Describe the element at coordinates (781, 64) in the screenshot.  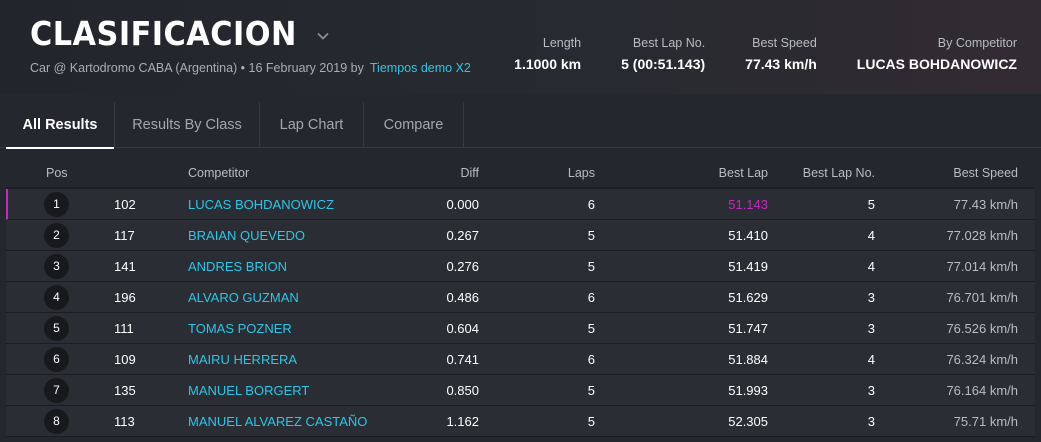
I see `stat-value: 77.43 km/h` at that location.